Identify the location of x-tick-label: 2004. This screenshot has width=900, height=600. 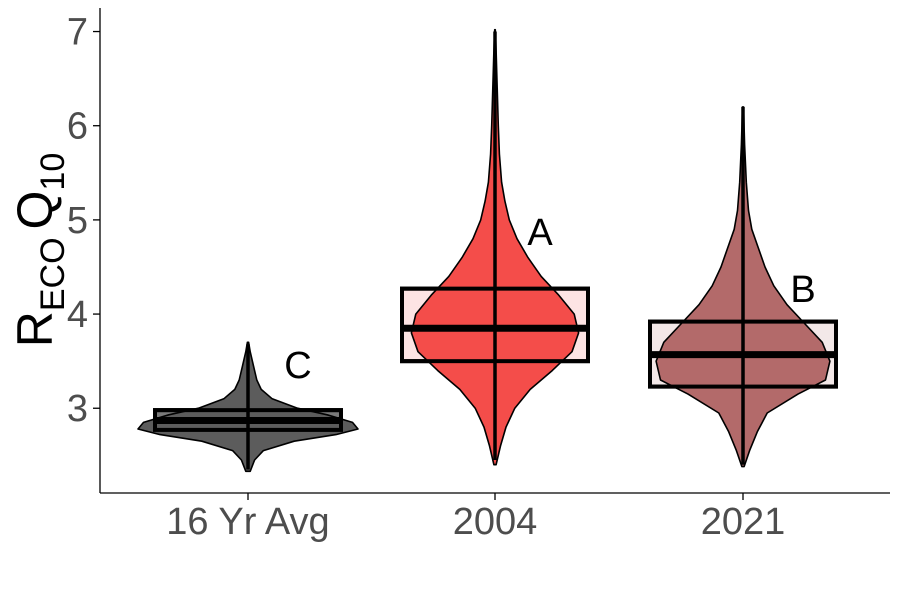
(495, 522).